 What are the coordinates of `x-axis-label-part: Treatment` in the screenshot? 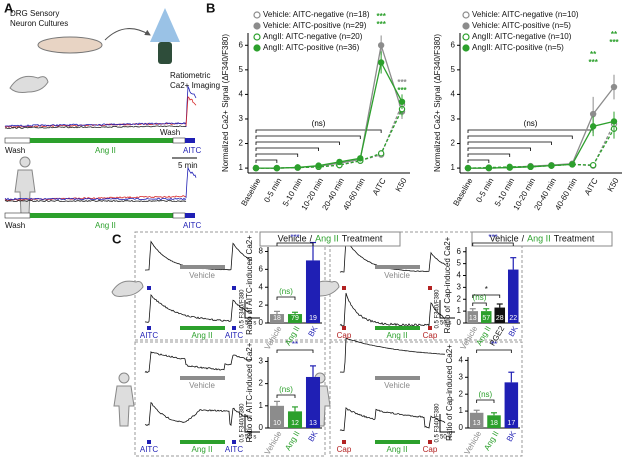 It's located at (362, 239).